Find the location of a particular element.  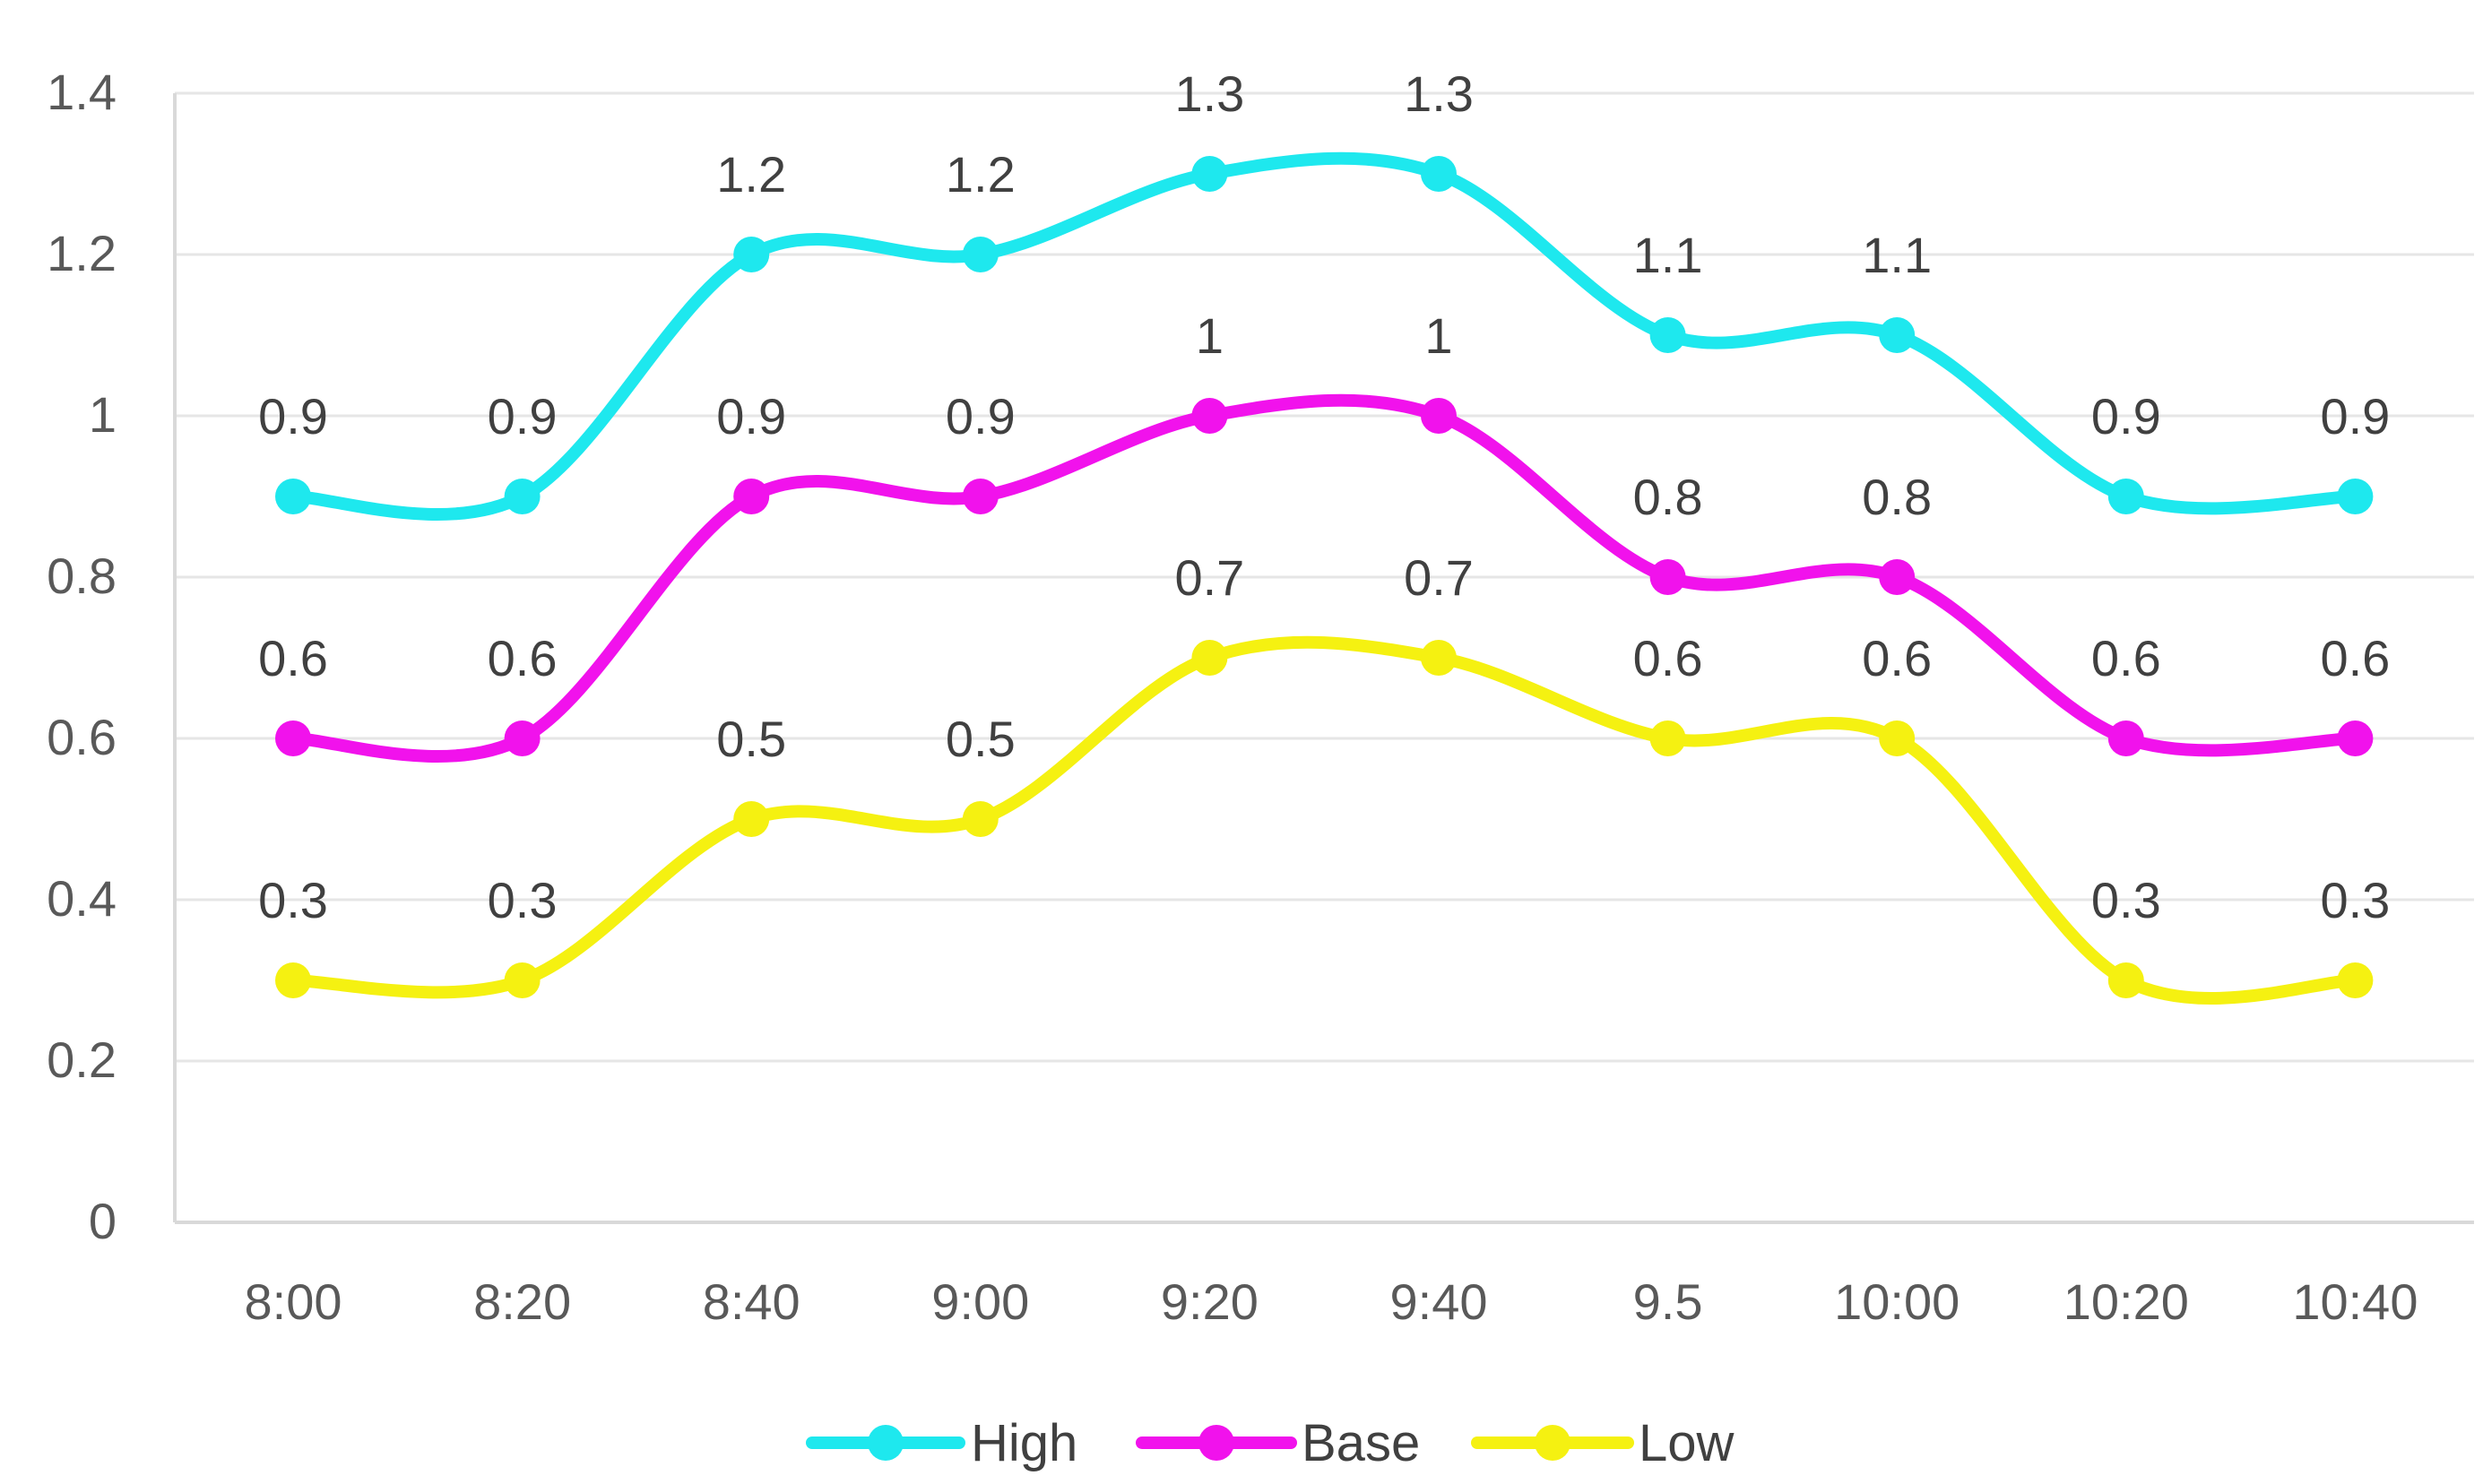

y-axis-ticks: 0 0.2 0.4 0.6 0.8 1 1.2 1.4 is located at coordinates (82, 656).